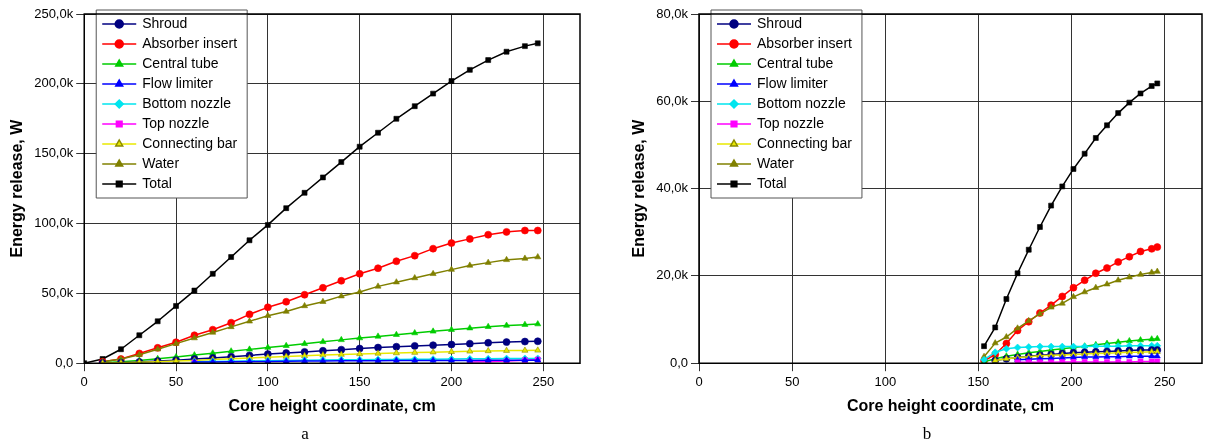  Describe the element at coordinates (305, 434) in the screenshot. I see `text: a` at that location.